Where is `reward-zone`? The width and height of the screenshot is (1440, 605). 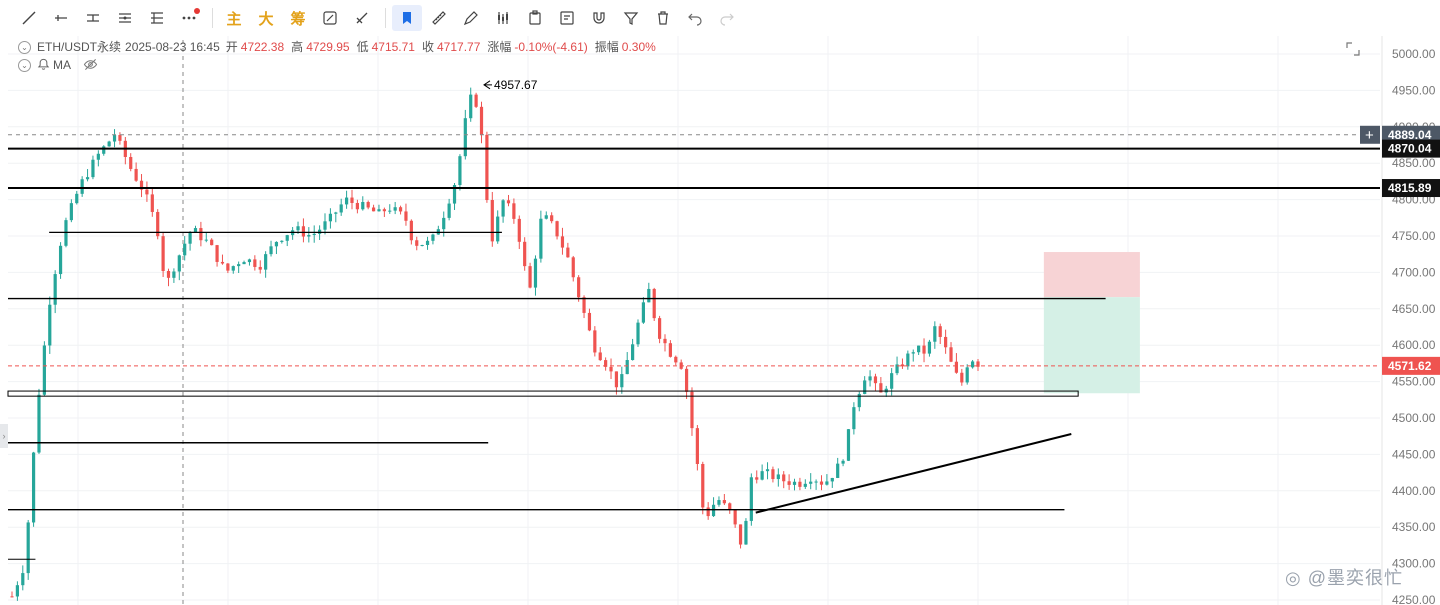
reward-zone is located at coordinates (1091, 345).